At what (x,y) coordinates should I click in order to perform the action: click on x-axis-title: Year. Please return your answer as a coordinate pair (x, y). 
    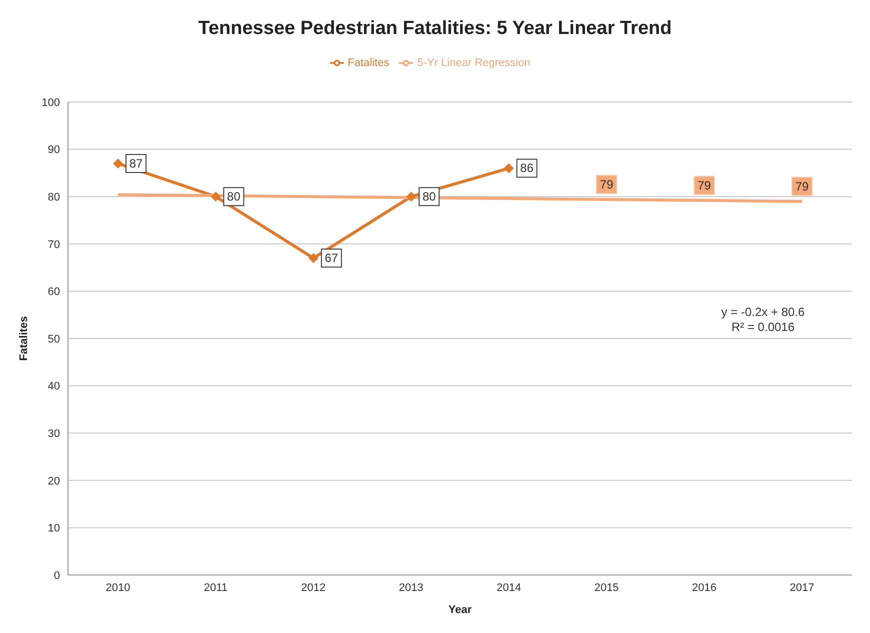
    Looking at the image, I should click on (460, 610).